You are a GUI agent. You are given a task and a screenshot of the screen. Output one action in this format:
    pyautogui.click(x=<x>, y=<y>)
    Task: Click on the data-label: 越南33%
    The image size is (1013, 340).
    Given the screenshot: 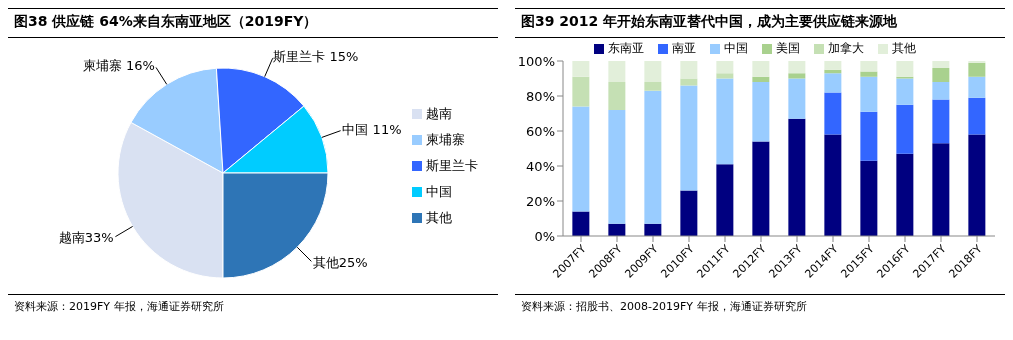 What is the action you would take?
    pyautogui.click(x=86, y=238)
    